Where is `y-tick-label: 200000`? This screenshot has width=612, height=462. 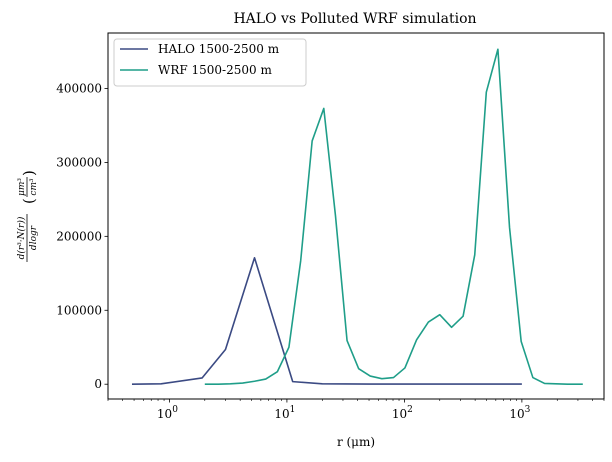 y-tick-label: 200000 is located at coordinates (79, 236).